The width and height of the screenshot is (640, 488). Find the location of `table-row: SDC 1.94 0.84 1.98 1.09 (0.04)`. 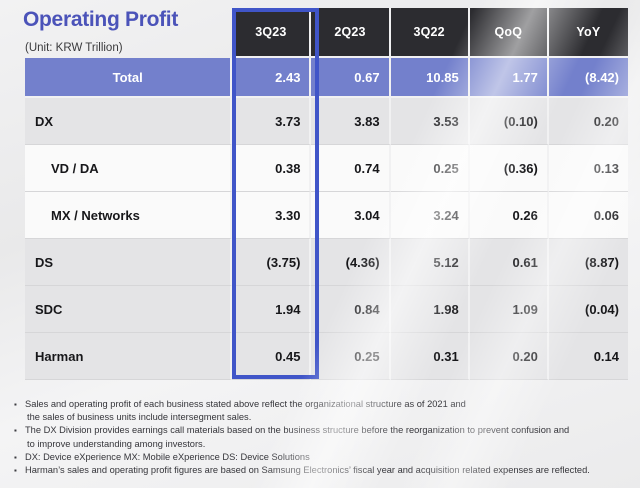

table-row: SDC 1.94 0.84 1.98 1.09 (0.04) is located at coordinates (326, 309).